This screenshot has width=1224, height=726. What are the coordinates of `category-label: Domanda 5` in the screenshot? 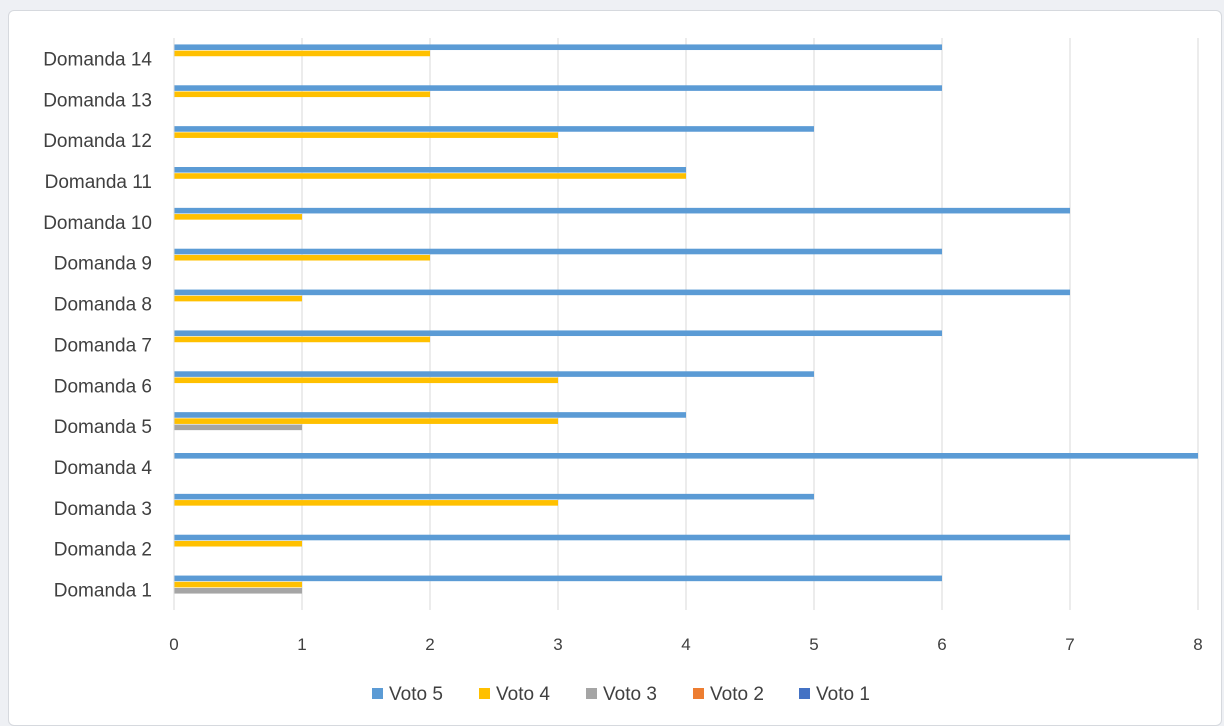 It's located at (103, 427).